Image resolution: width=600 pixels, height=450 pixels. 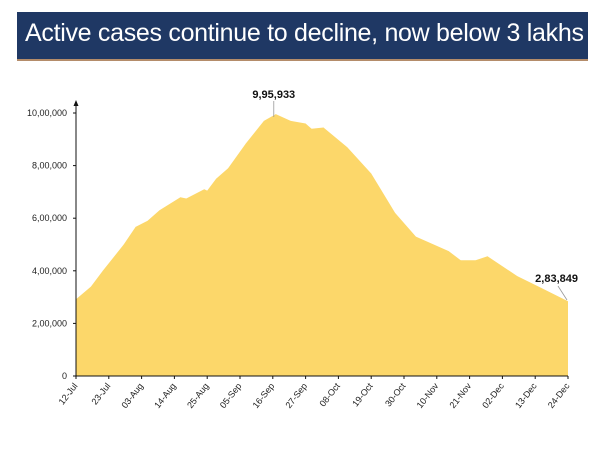 I want to click on x-tick-label: 13-Dec, so click(x=526, y=395).